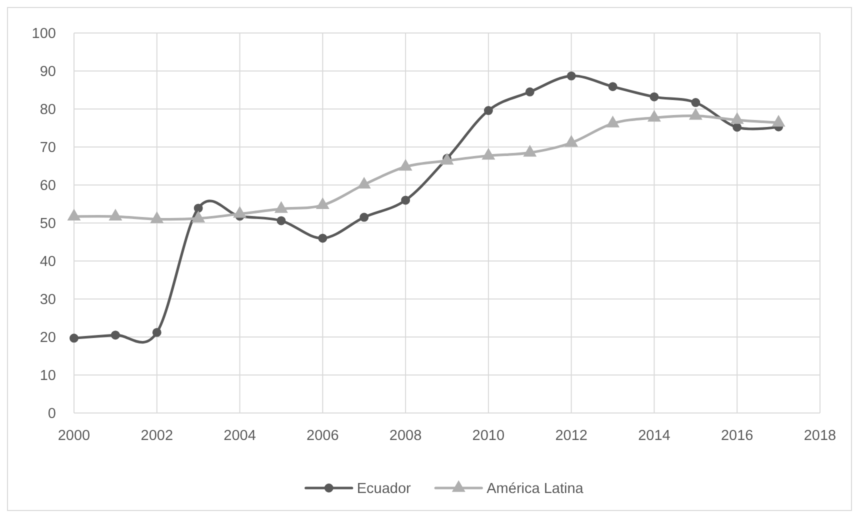  Describe the element at coordinates (48, 186) in the screenshot. I see `y-tick-label: 60` at that location.